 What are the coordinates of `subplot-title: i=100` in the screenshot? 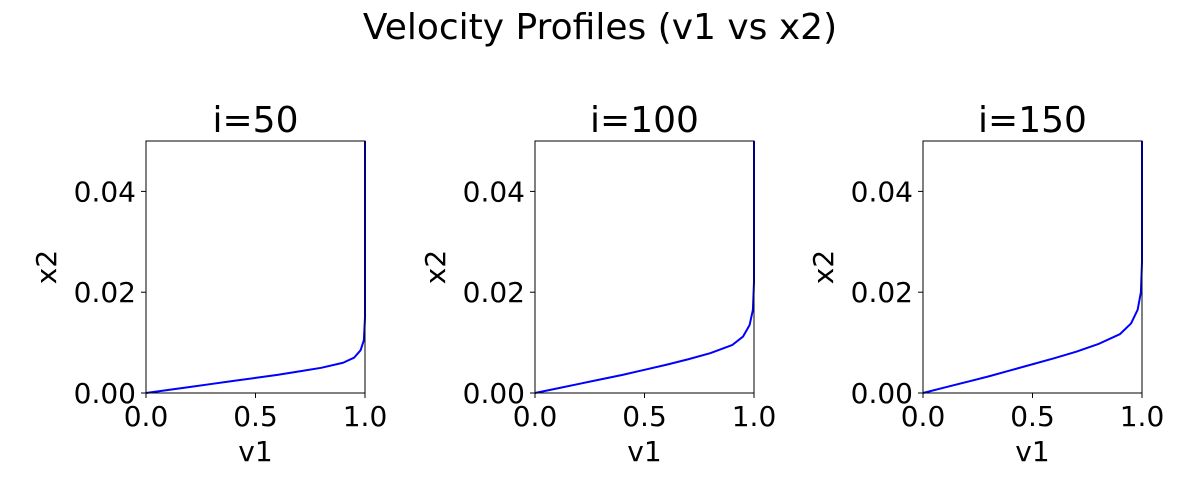 It's located at (644, 120).